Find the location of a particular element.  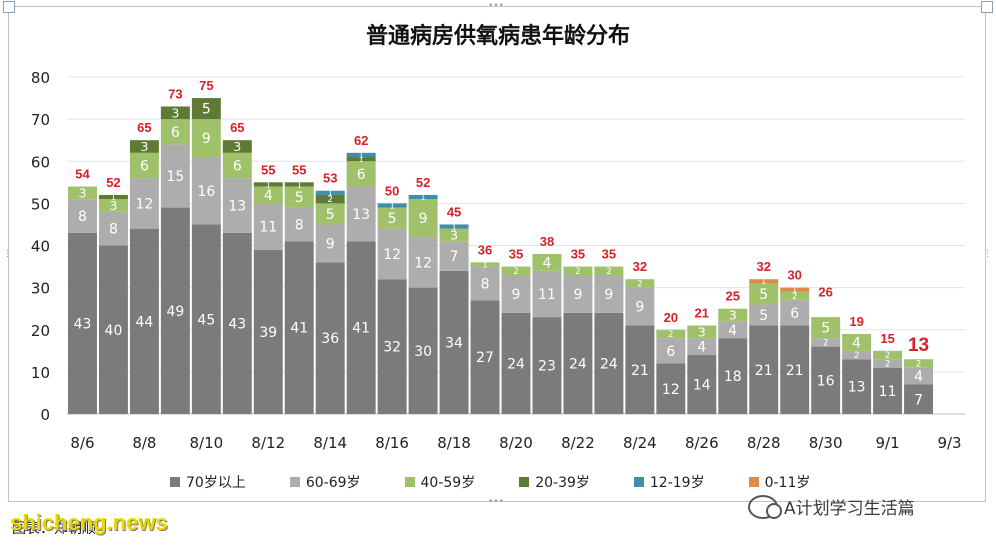

legend-item: 70岁以上 is located at coordinates (208, 482).